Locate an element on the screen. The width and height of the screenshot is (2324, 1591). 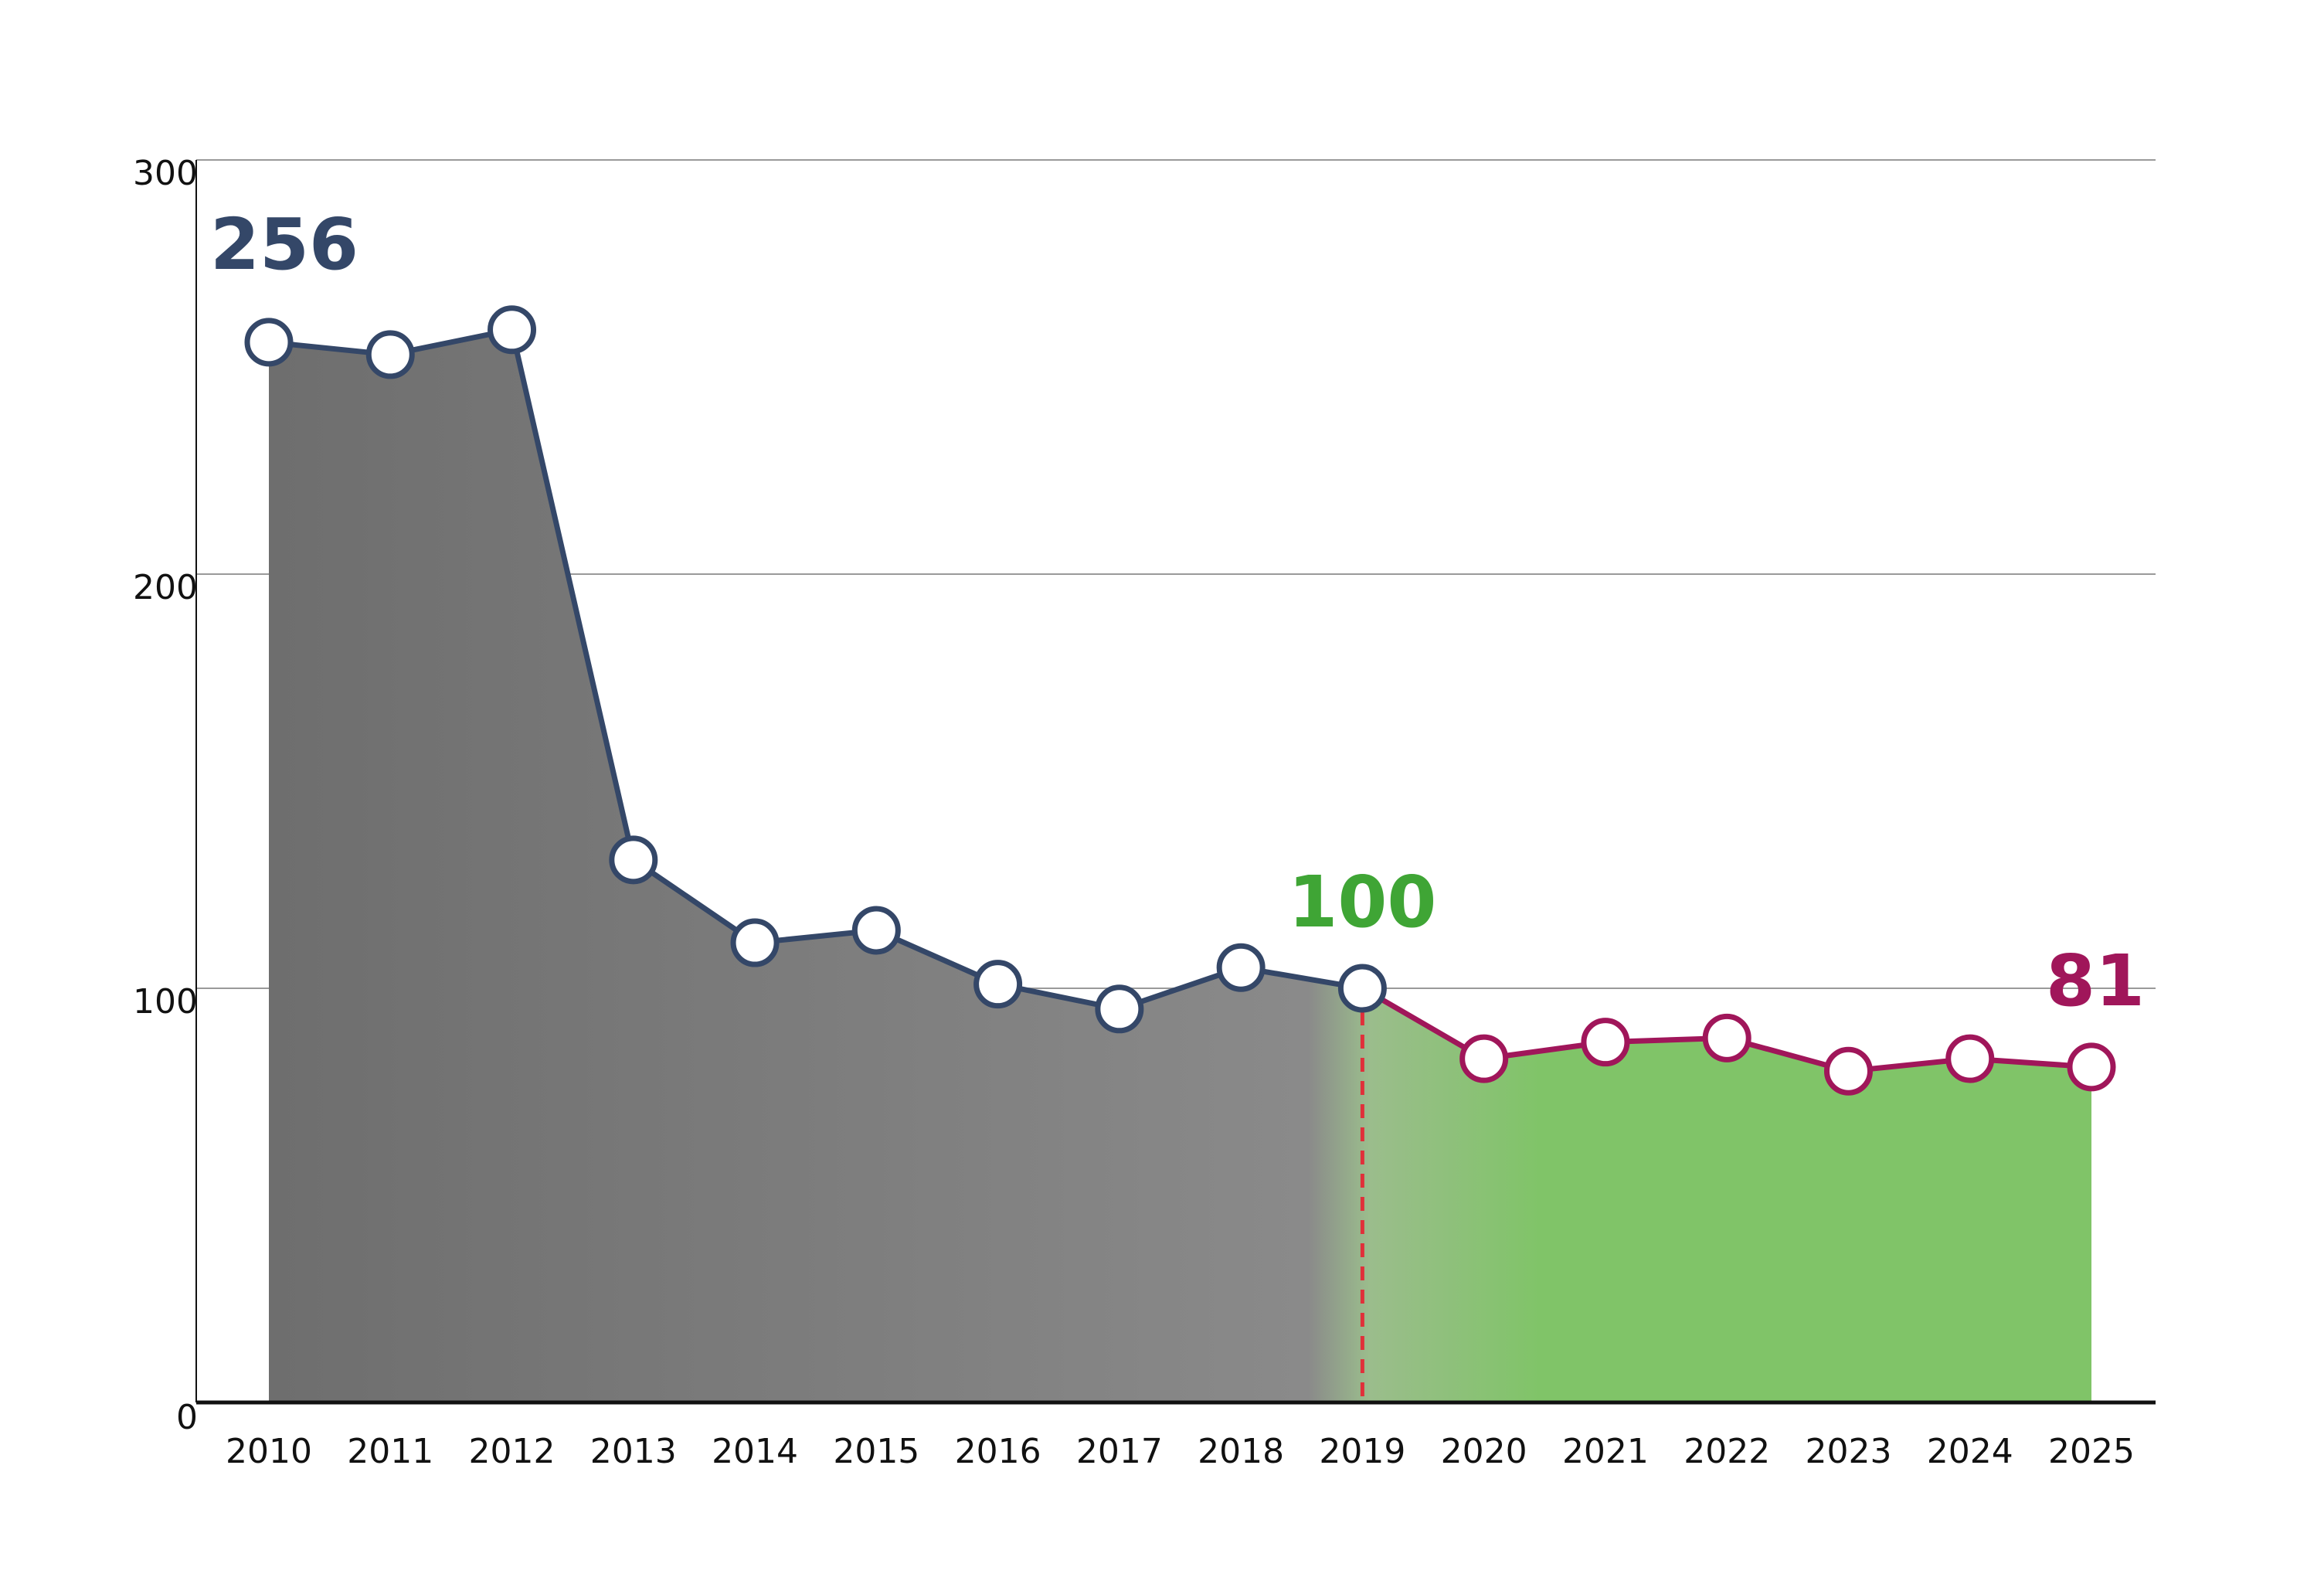
data-point-2023 is located at coordinates (1848, 1071).